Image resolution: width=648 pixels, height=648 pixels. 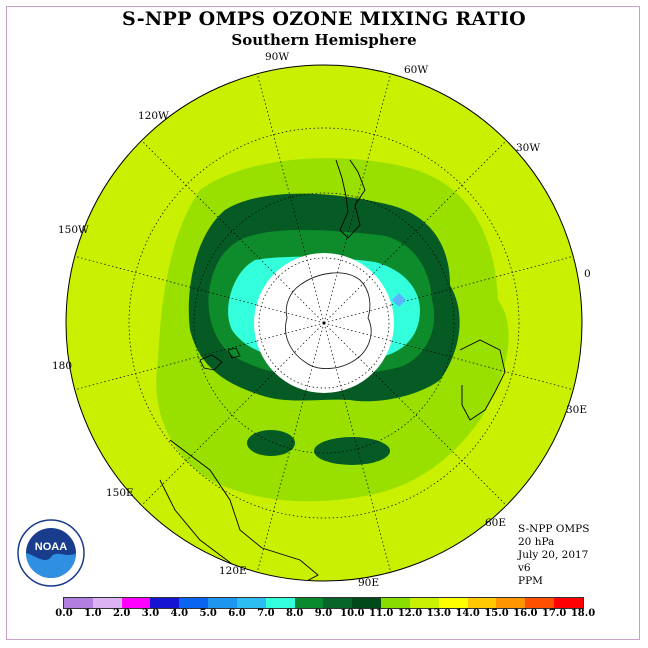 What do you see at coordinates (323, 613) in the screenshot?
I see `legend-tick-label: 9.0` at bounding box center [323, 613].